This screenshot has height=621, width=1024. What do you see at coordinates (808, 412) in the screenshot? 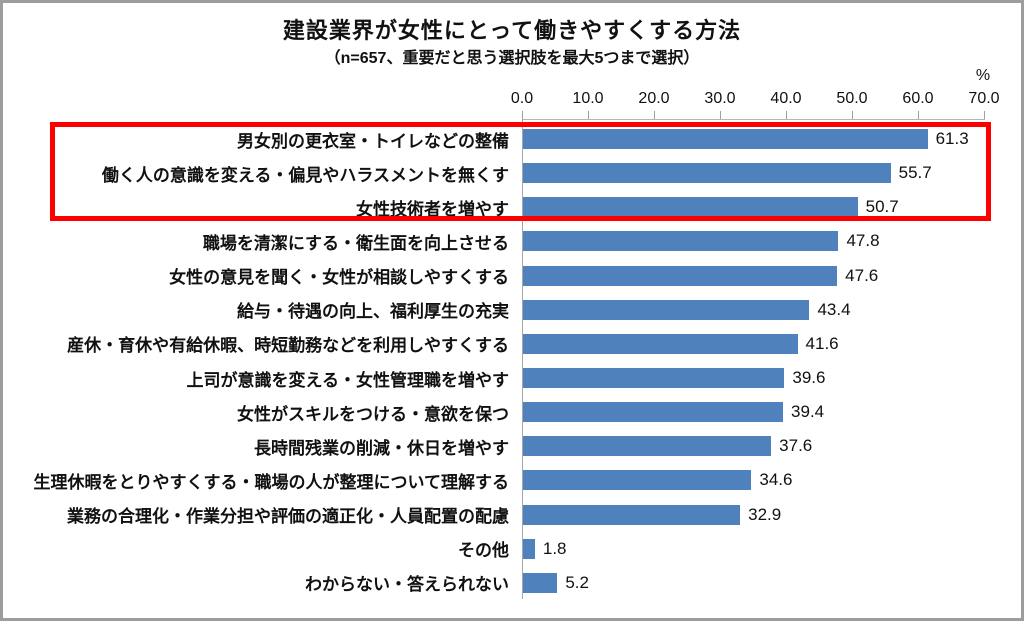
I see `value-label: 39.4` at bounding box center [808, 412].